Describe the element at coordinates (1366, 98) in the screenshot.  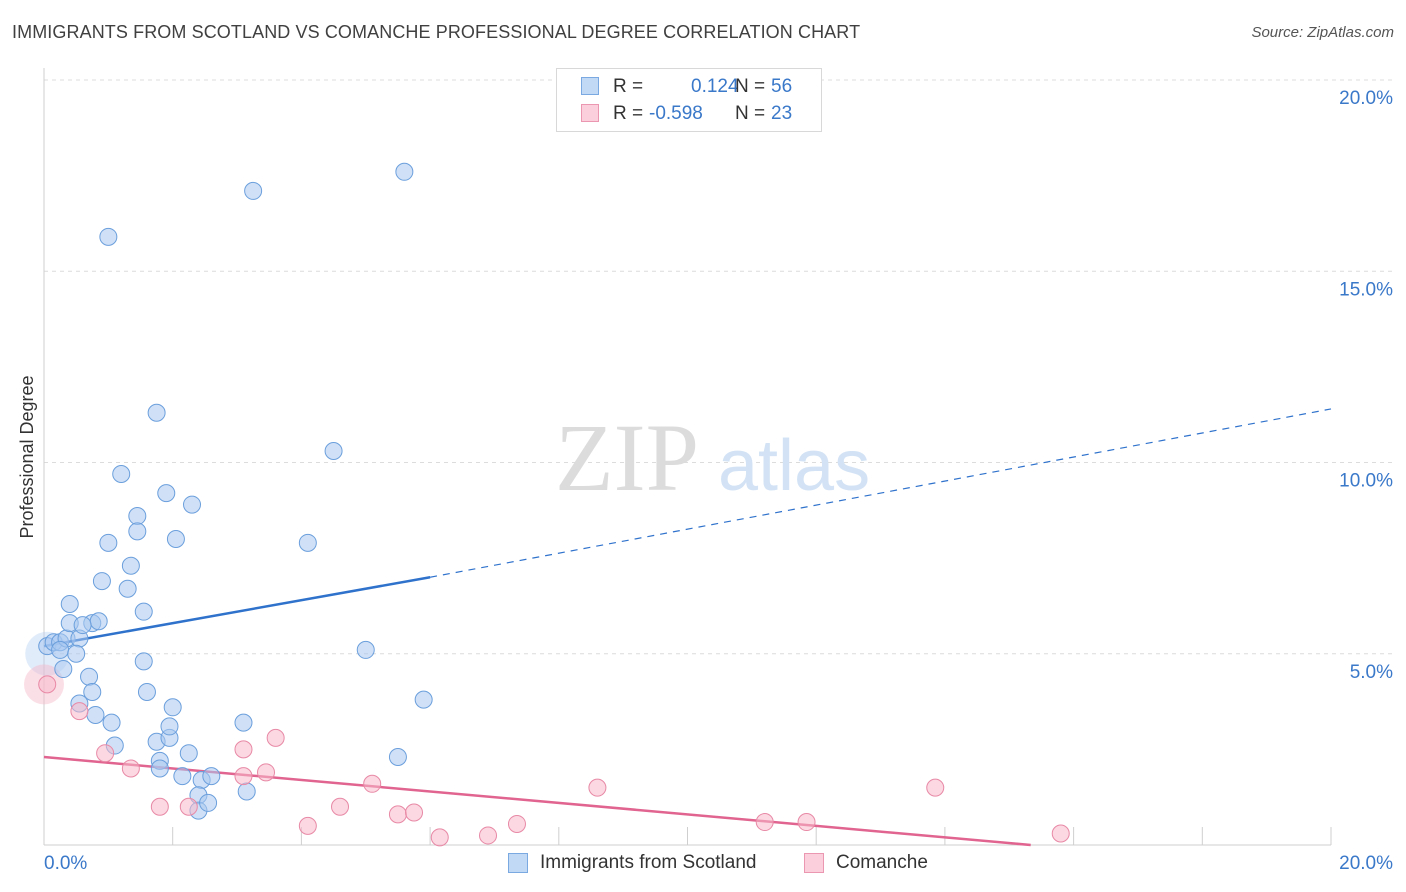
I see `y-tick-label: 20.0%` at that location.